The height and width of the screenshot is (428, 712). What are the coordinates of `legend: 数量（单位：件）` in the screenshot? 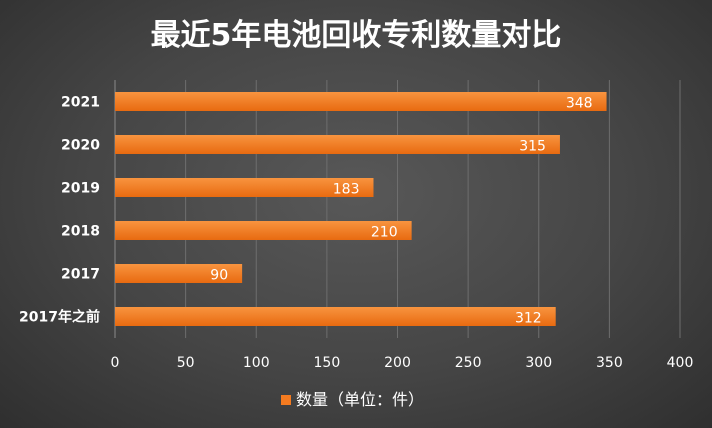 It's located at (352, 399).